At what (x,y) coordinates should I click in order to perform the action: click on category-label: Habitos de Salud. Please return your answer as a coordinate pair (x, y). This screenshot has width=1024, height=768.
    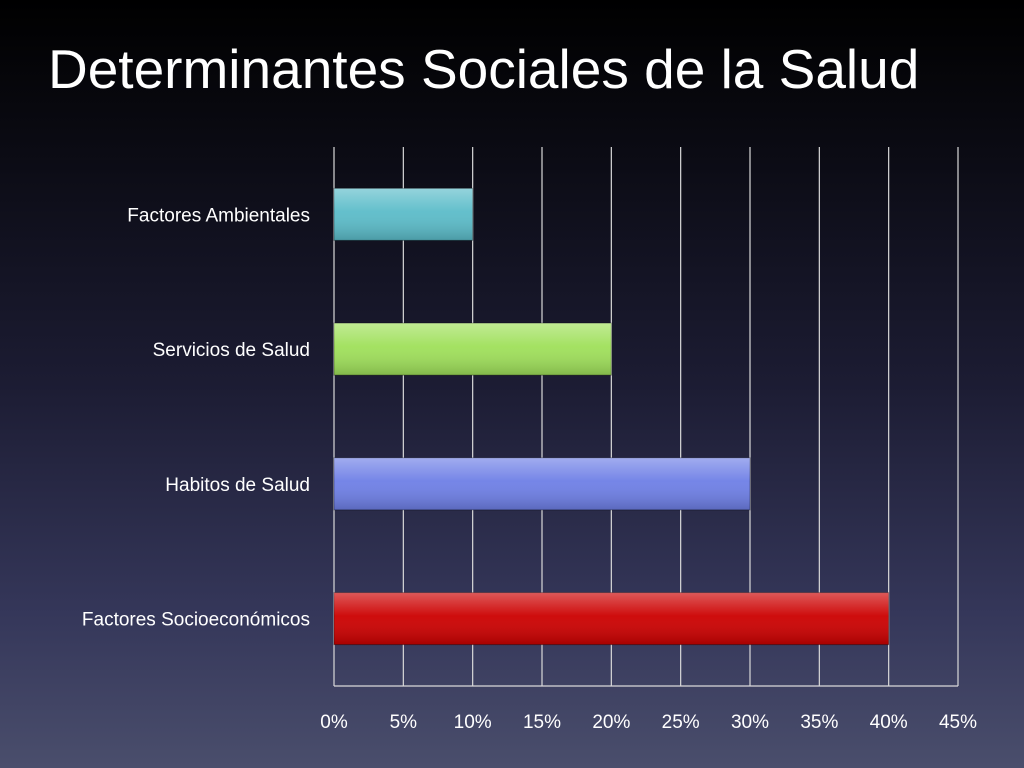
    Looking at the image, I should click on (237, 485).